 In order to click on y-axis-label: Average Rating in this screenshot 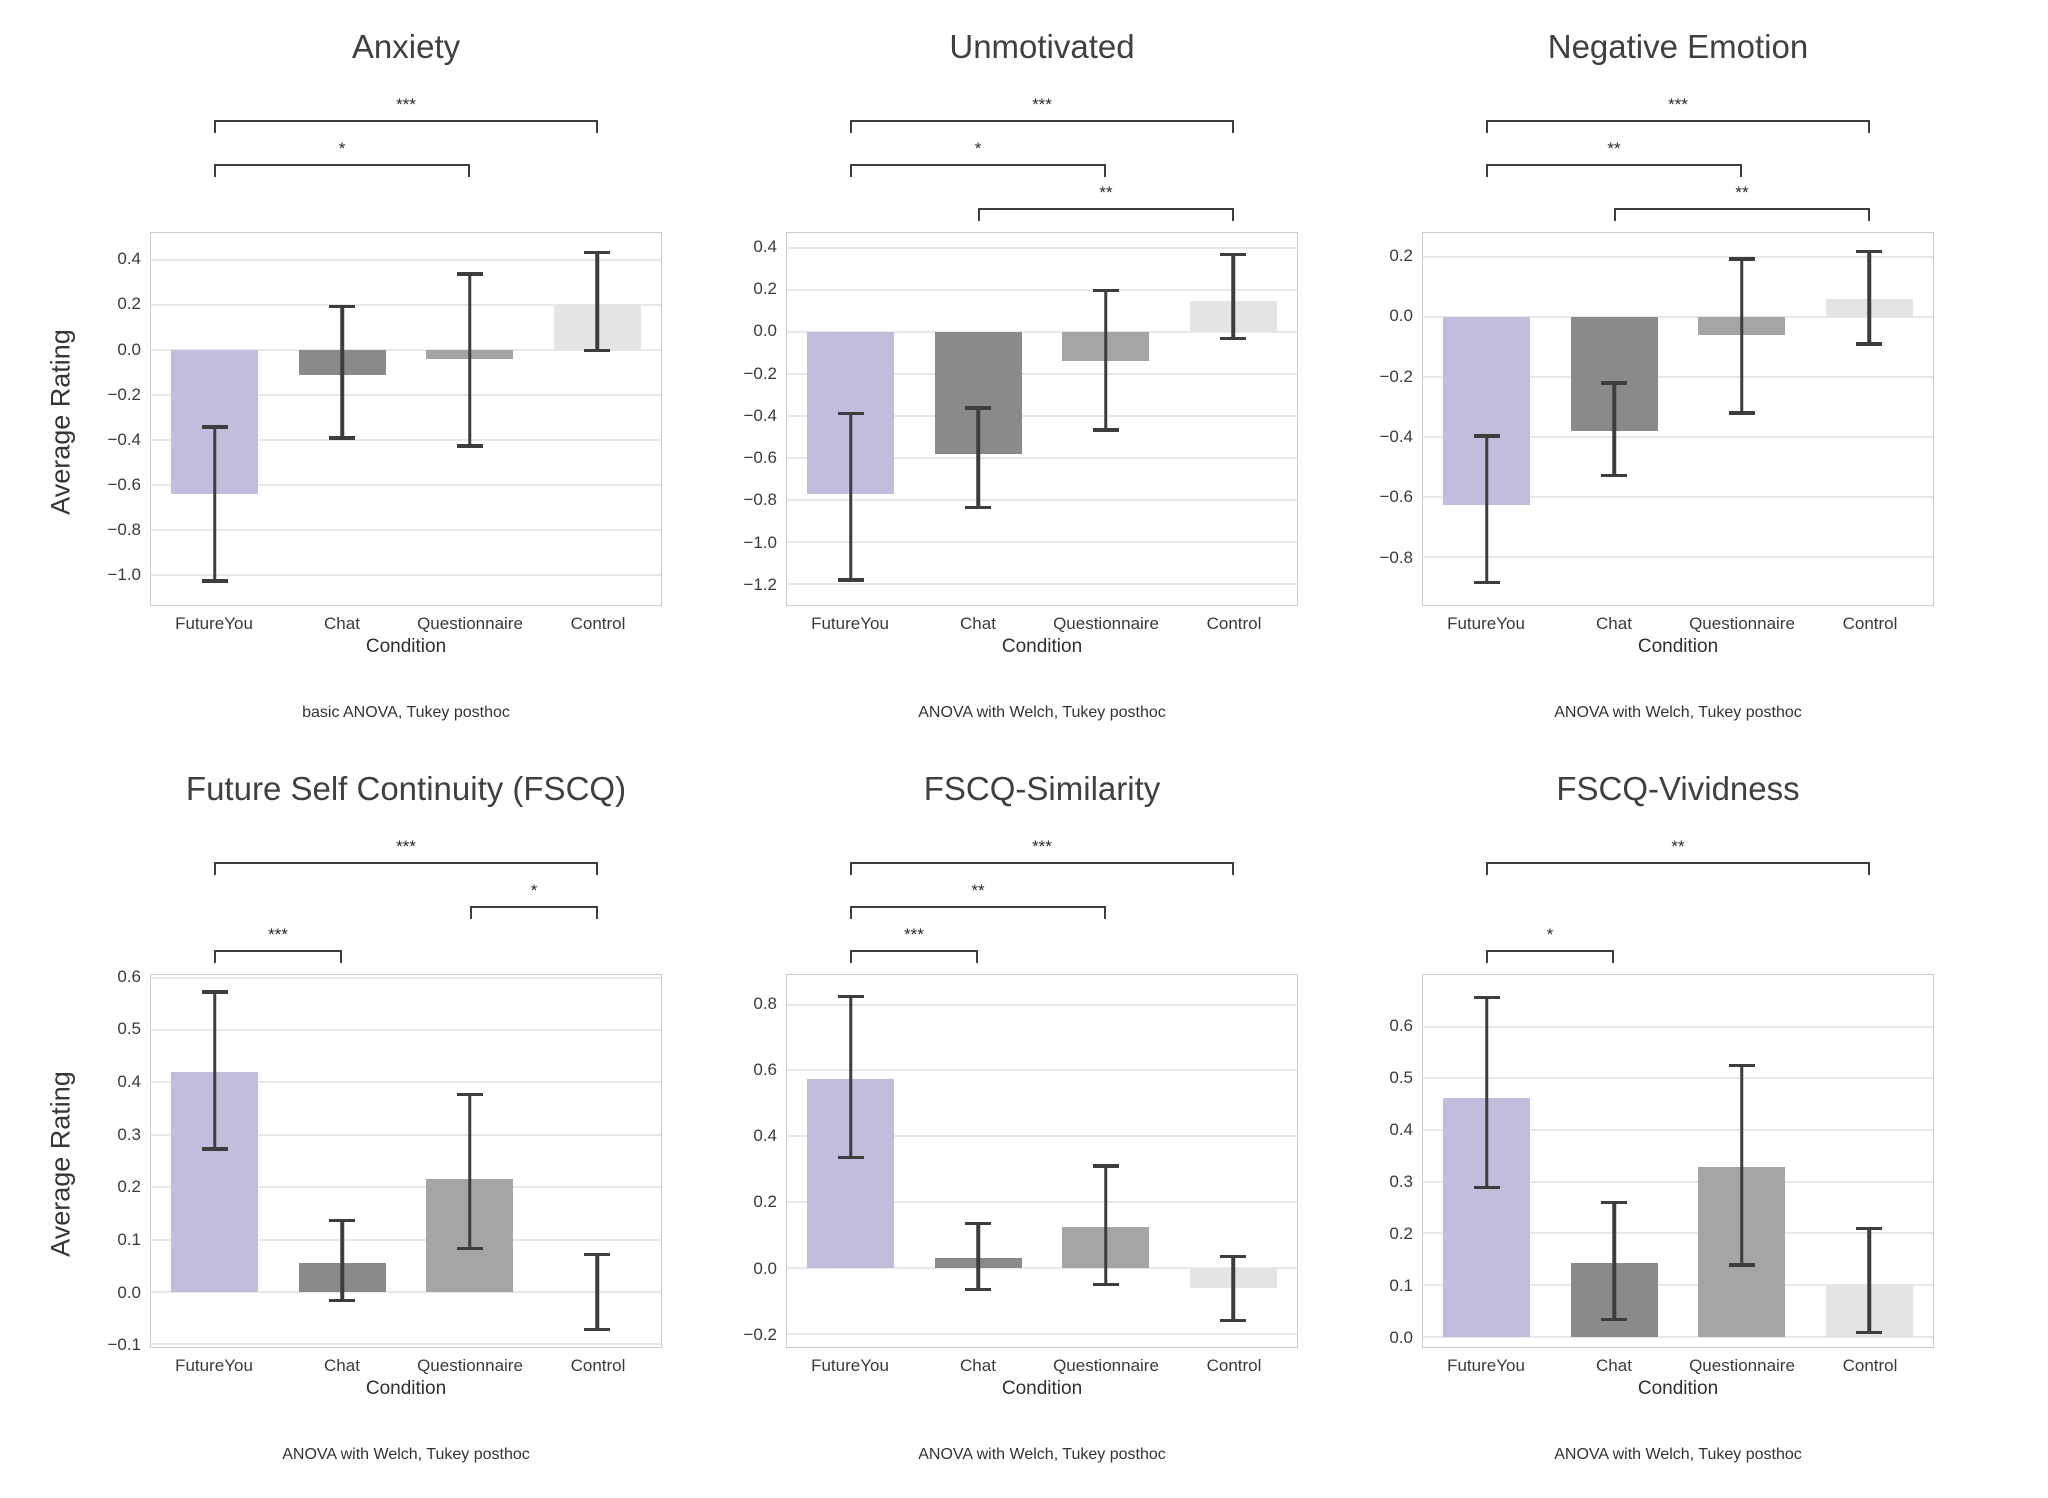, I will do `click(60, 422)`.